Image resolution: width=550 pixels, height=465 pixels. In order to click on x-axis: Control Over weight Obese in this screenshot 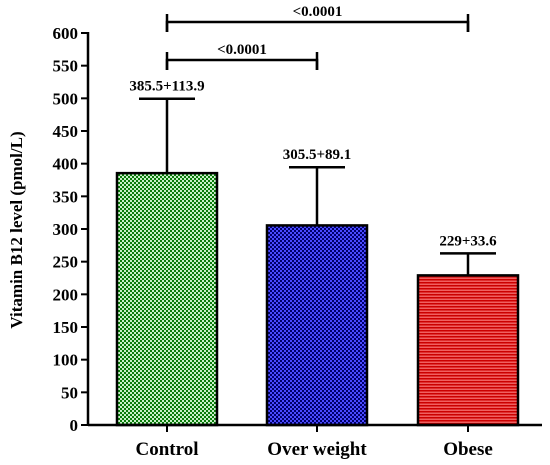, I will do `click(315, 441)`.